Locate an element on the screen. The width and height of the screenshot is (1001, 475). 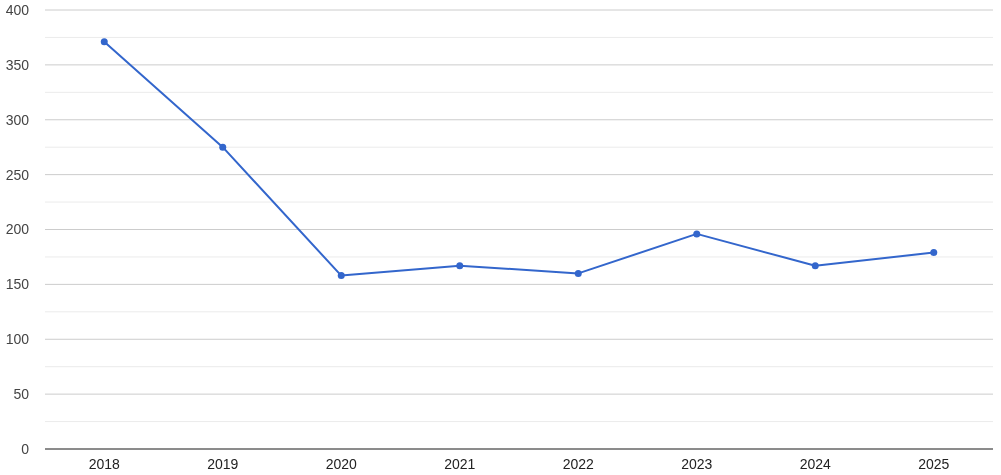
y-tick-label: 100 is located at coordinates (17, 339).